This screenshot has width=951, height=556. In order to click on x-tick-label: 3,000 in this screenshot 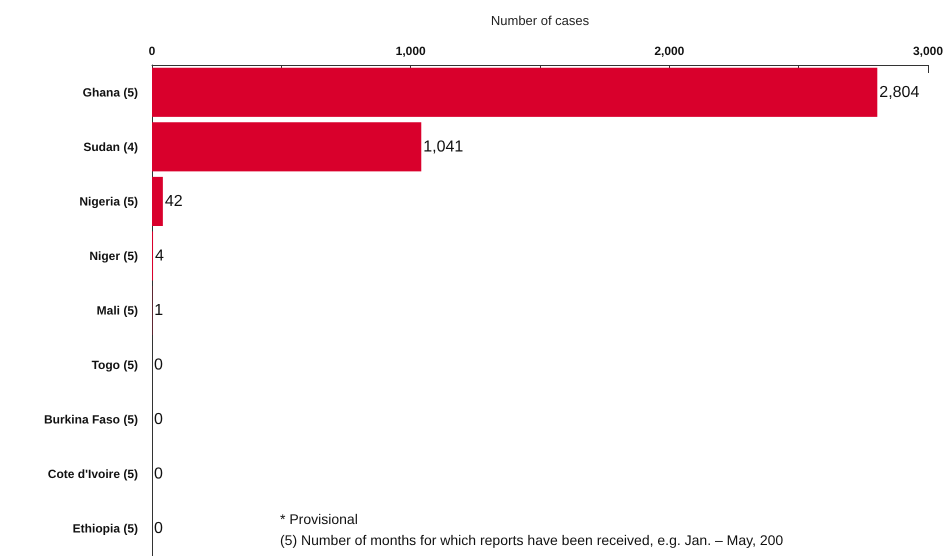, I will do `click(928, 51)`.